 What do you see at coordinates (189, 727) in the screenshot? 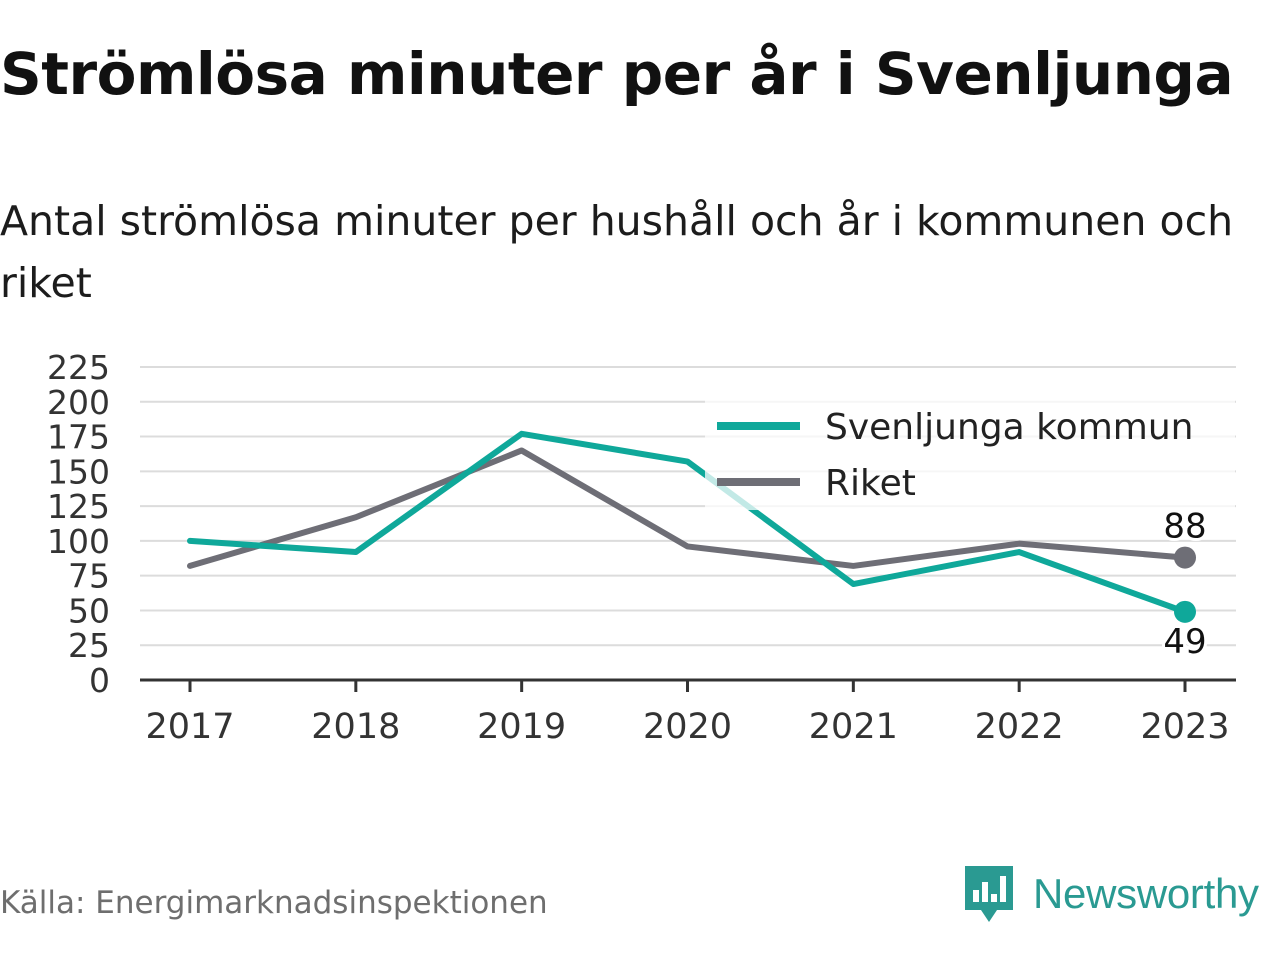
I see `x-tick-label: 2017` at bounding box center [189, 727].